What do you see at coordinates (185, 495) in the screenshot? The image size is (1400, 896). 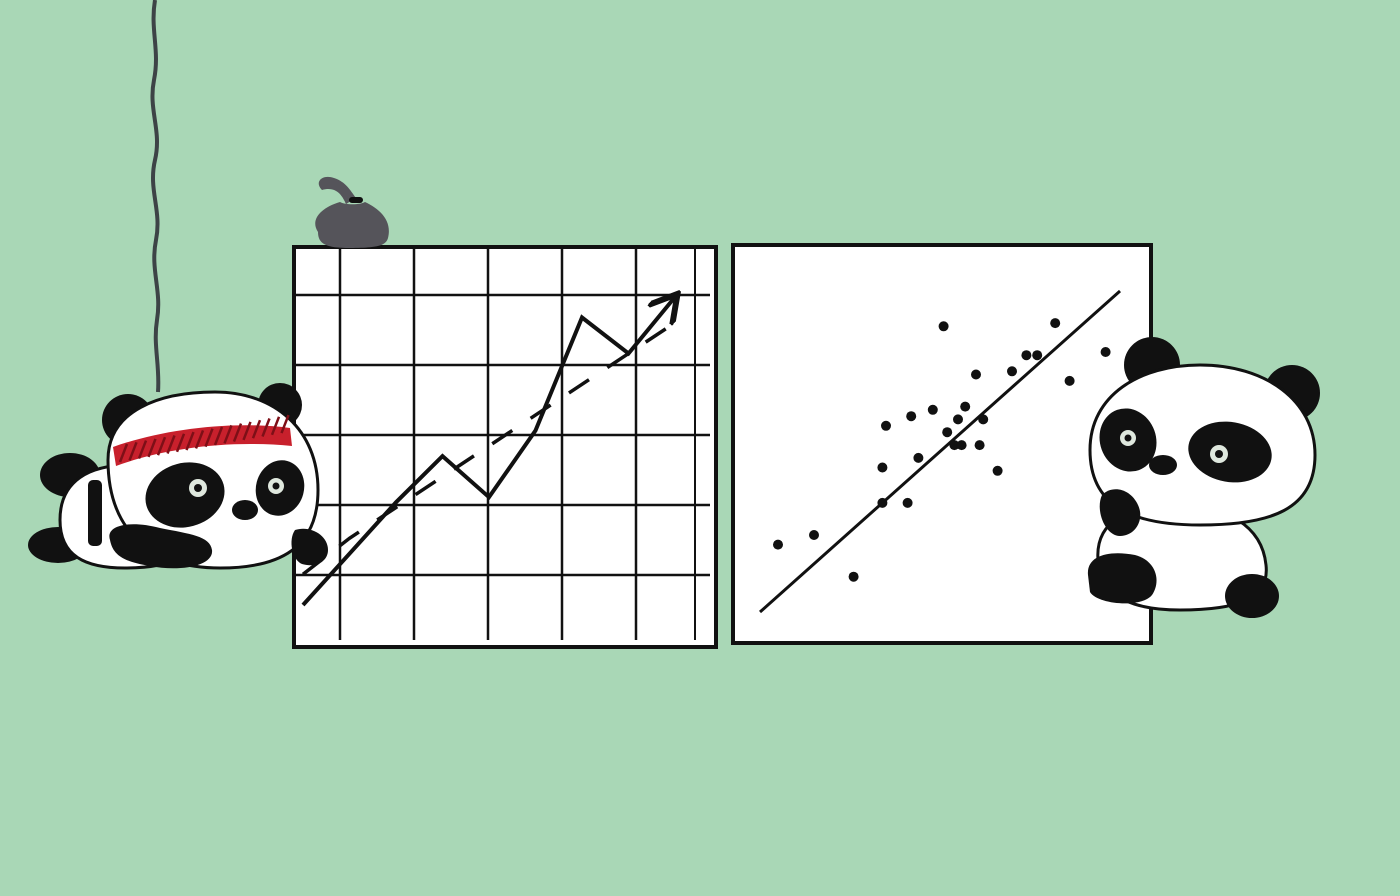 I see `panda-left-eye-patch-left` at bounding box center [185, 495].